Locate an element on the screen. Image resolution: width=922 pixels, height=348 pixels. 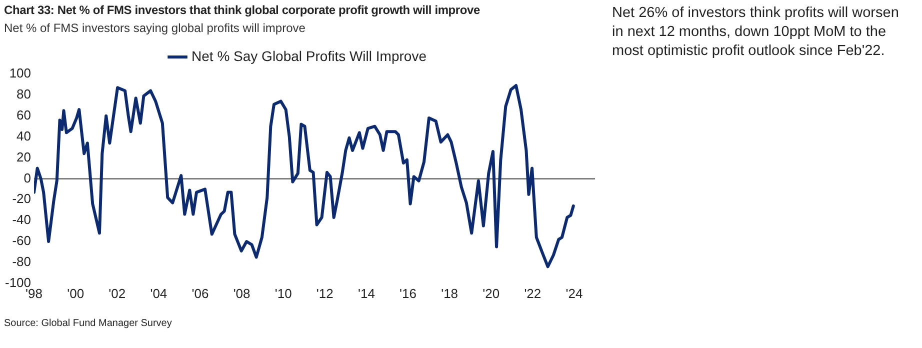
y-tick-label: 40 is located at coordinates (24, 136).